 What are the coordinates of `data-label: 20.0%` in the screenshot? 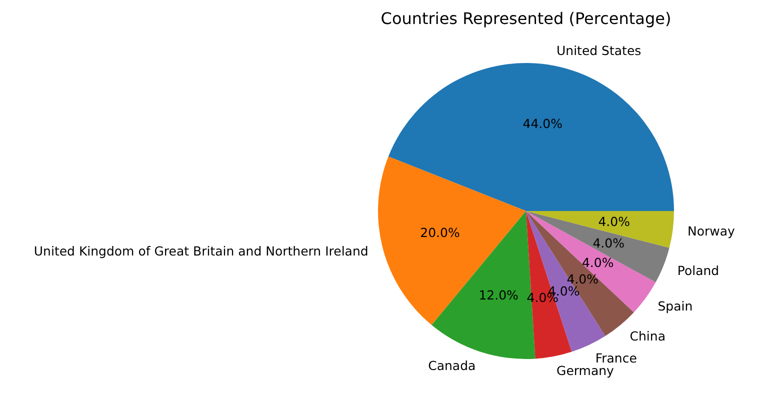 It's located at (440, 232).